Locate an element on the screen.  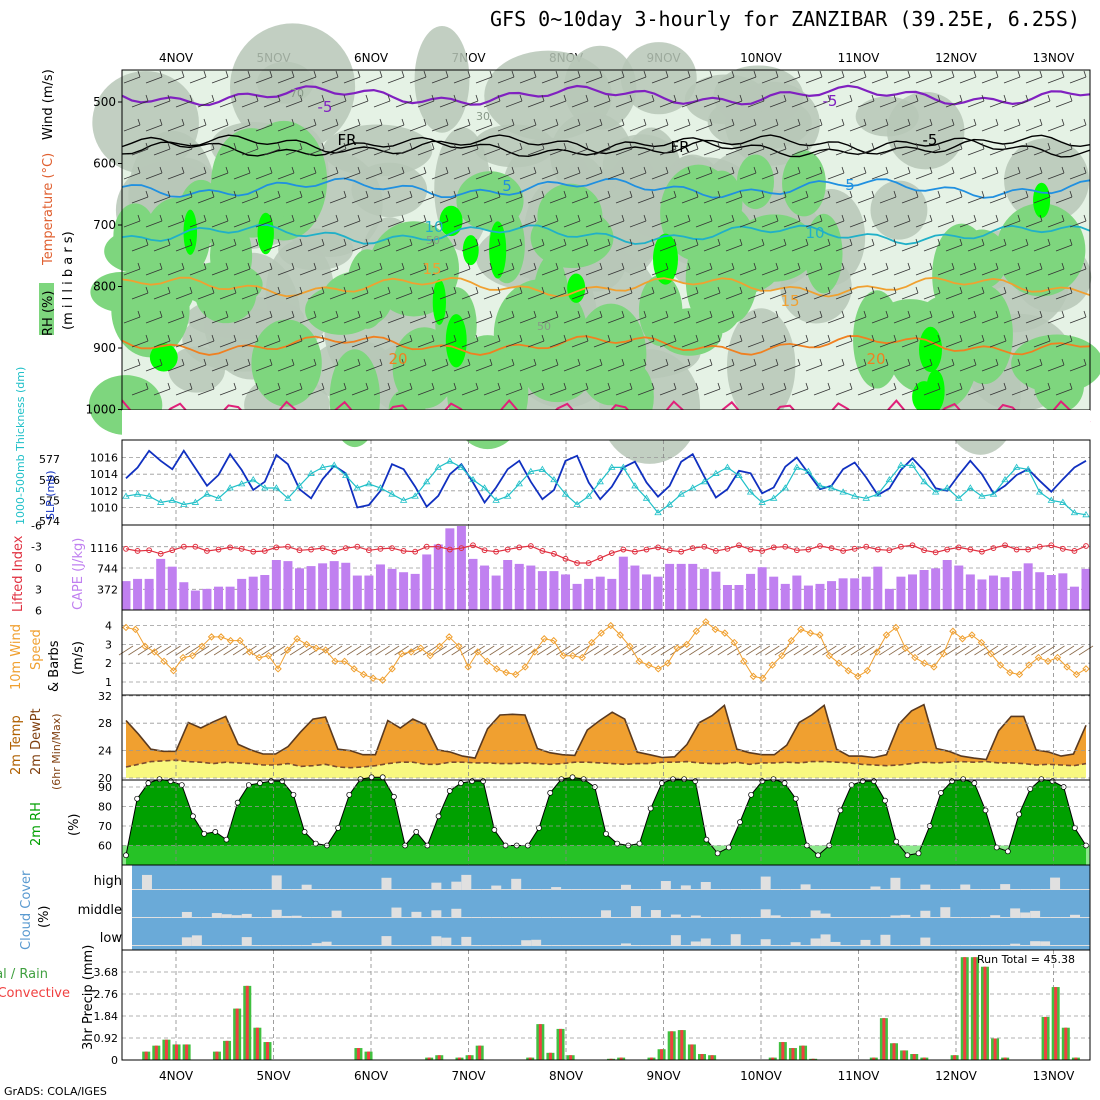
rh-green-area is located at coordinates (755, 182).